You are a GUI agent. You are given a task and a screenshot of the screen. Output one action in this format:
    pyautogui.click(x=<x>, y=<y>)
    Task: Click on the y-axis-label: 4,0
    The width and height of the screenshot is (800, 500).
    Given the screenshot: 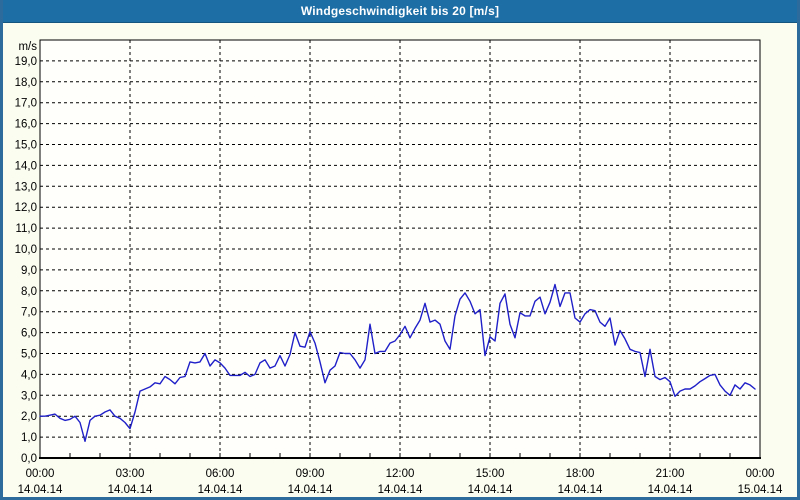 What is the action you would take?
    pyautogui.click(x=29, y=375)
    